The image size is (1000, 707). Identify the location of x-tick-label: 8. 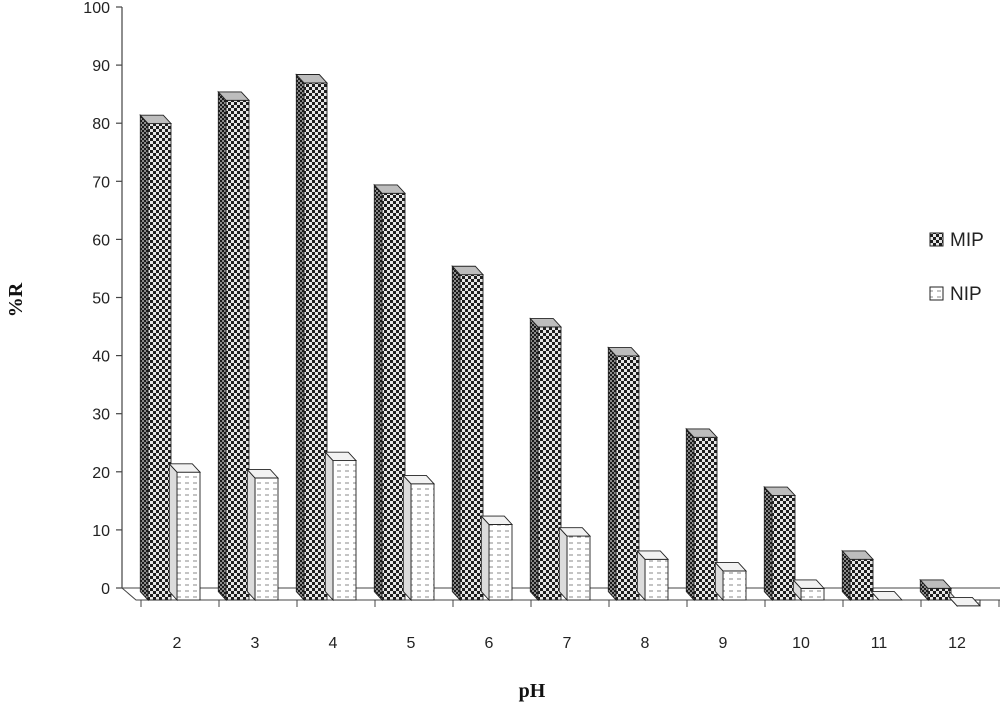
(645, 643).